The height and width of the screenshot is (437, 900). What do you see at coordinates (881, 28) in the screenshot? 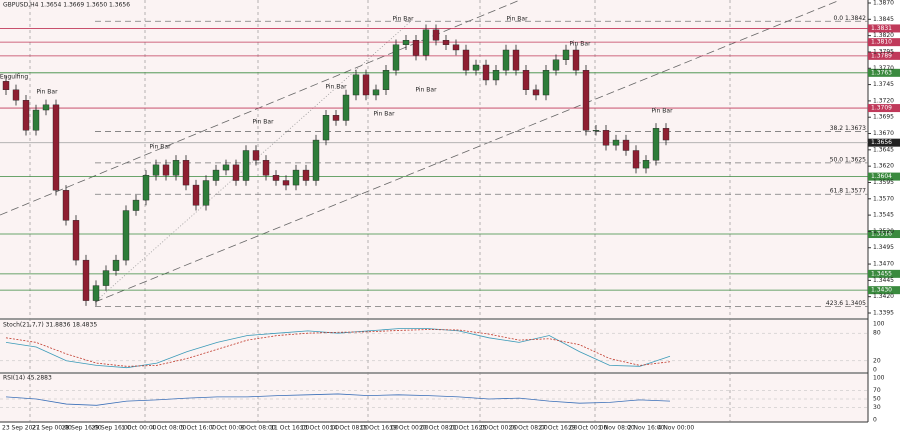
I see `price-box-label: 1.3831` at bounding box center [881, 28].